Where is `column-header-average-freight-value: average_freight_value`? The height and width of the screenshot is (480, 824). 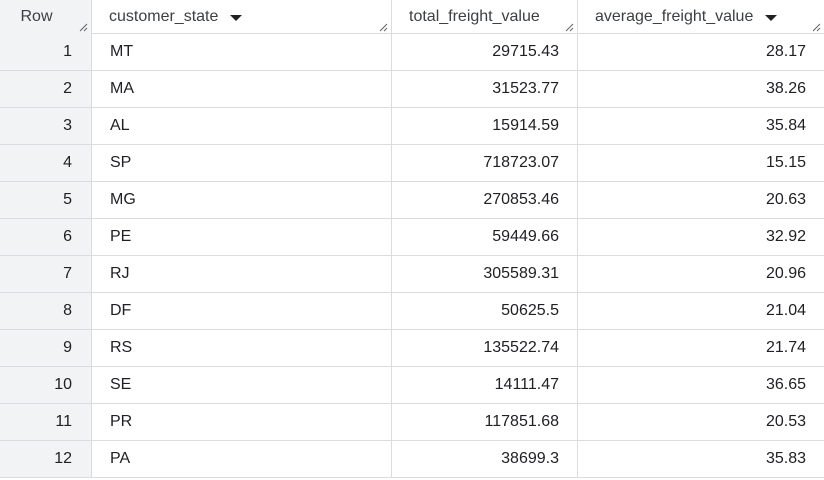 column-header-average-freight-value: average_freight_value is located at coordinates (701, 17).